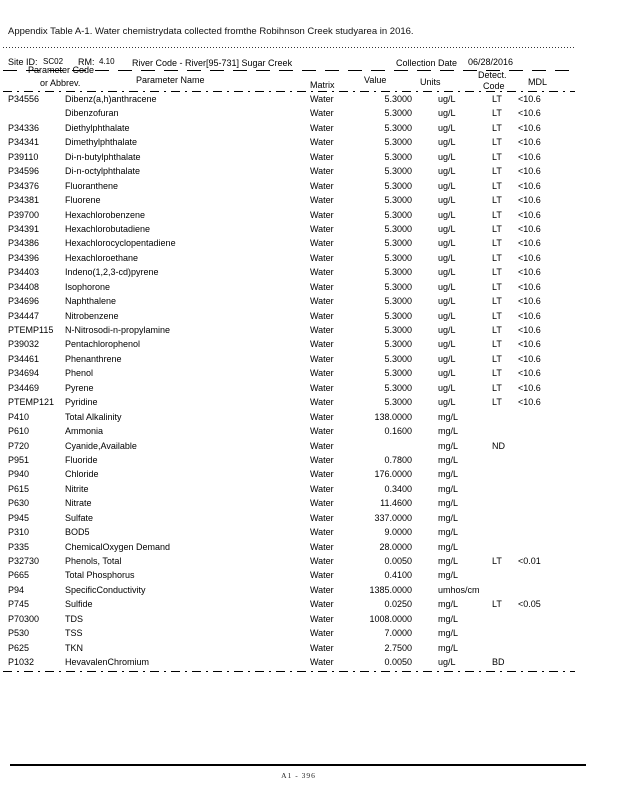  I want to click on column-header-detect-code: Code, so click(494, 86).